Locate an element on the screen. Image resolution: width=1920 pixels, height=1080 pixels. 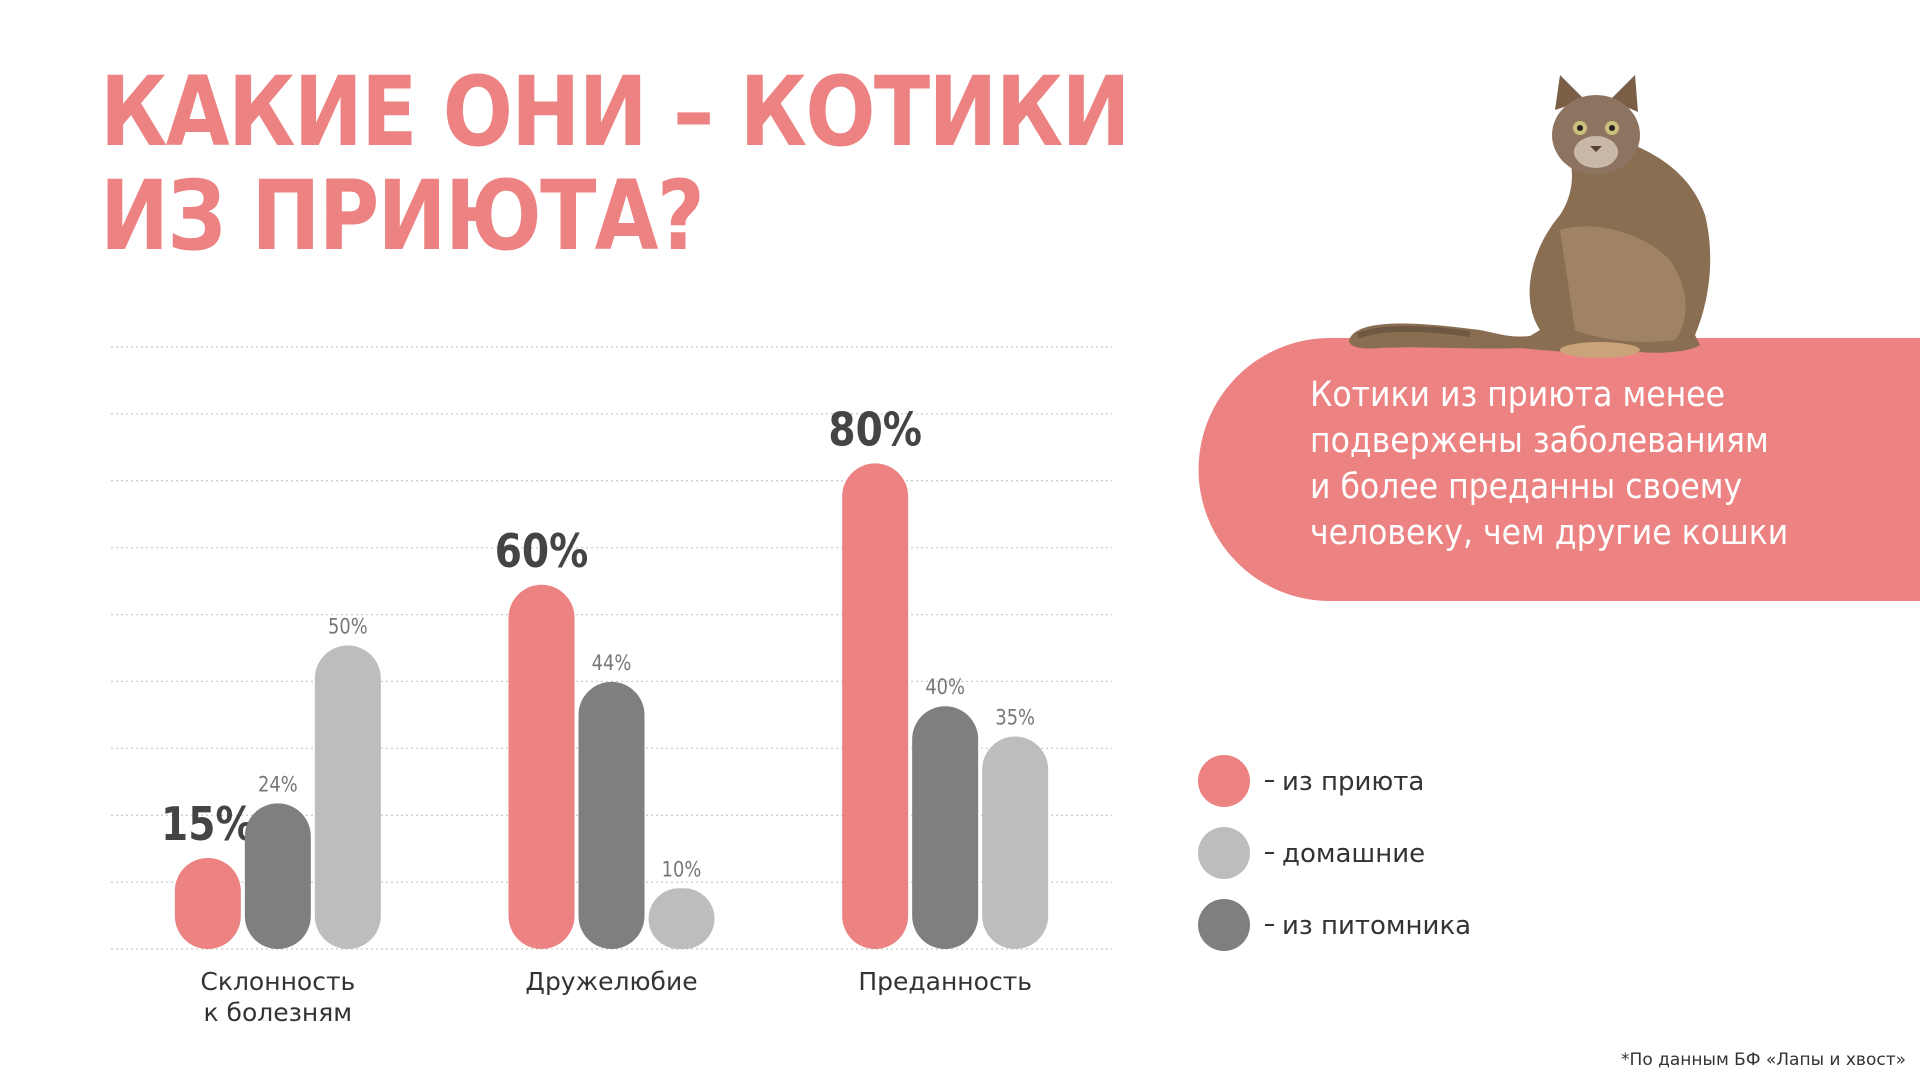
legend-label: домашние is located at coordinates (1353, 854).